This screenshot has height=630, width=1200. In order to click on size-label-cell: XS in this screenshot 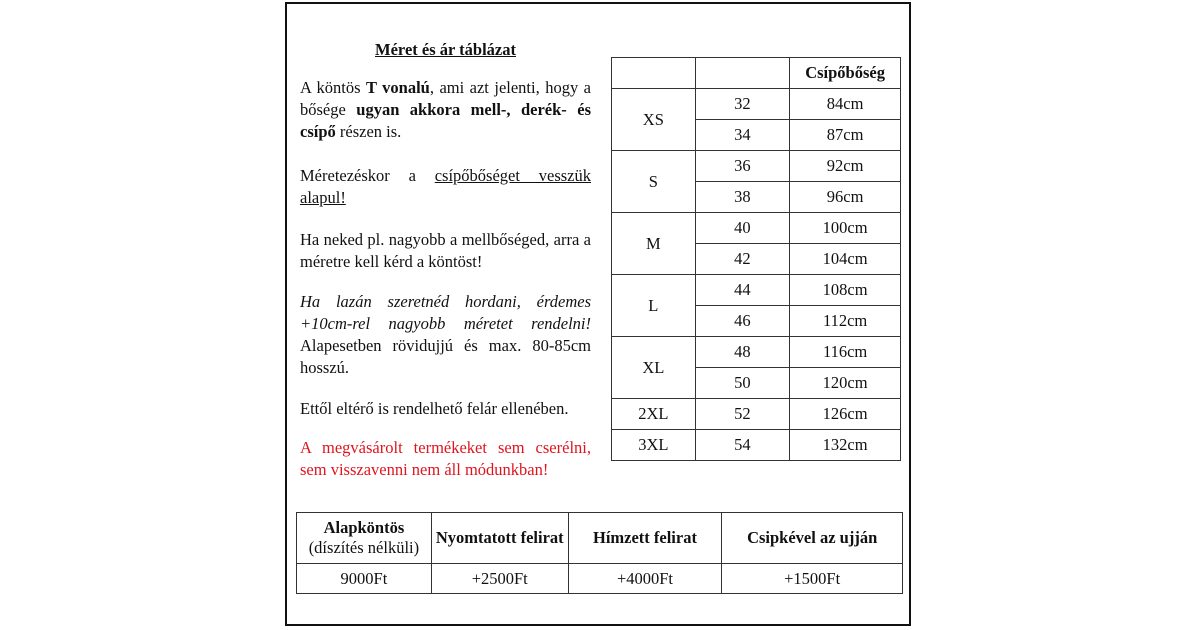, I will do `click(653, 119)`.